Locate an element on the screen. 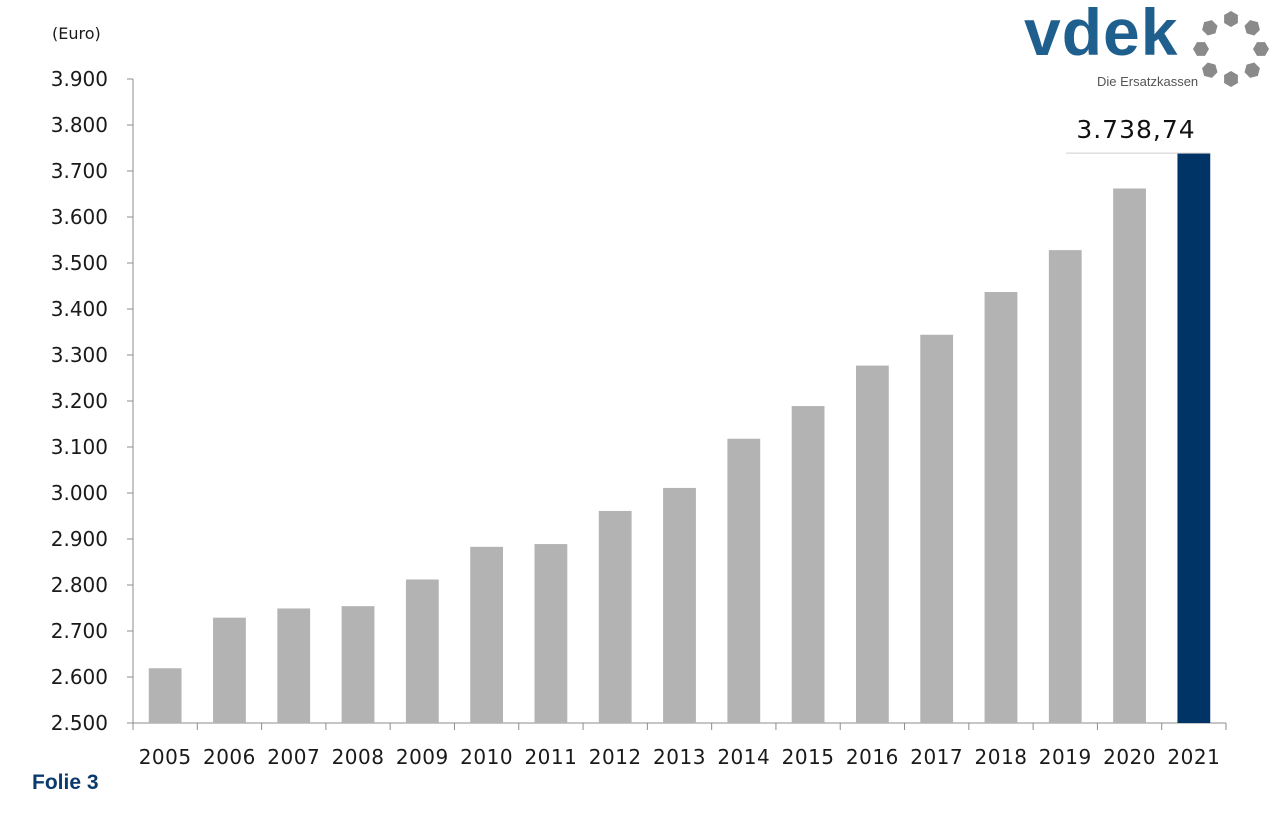  y-tick-label: 3.600 is located at coordinates (79, 217).